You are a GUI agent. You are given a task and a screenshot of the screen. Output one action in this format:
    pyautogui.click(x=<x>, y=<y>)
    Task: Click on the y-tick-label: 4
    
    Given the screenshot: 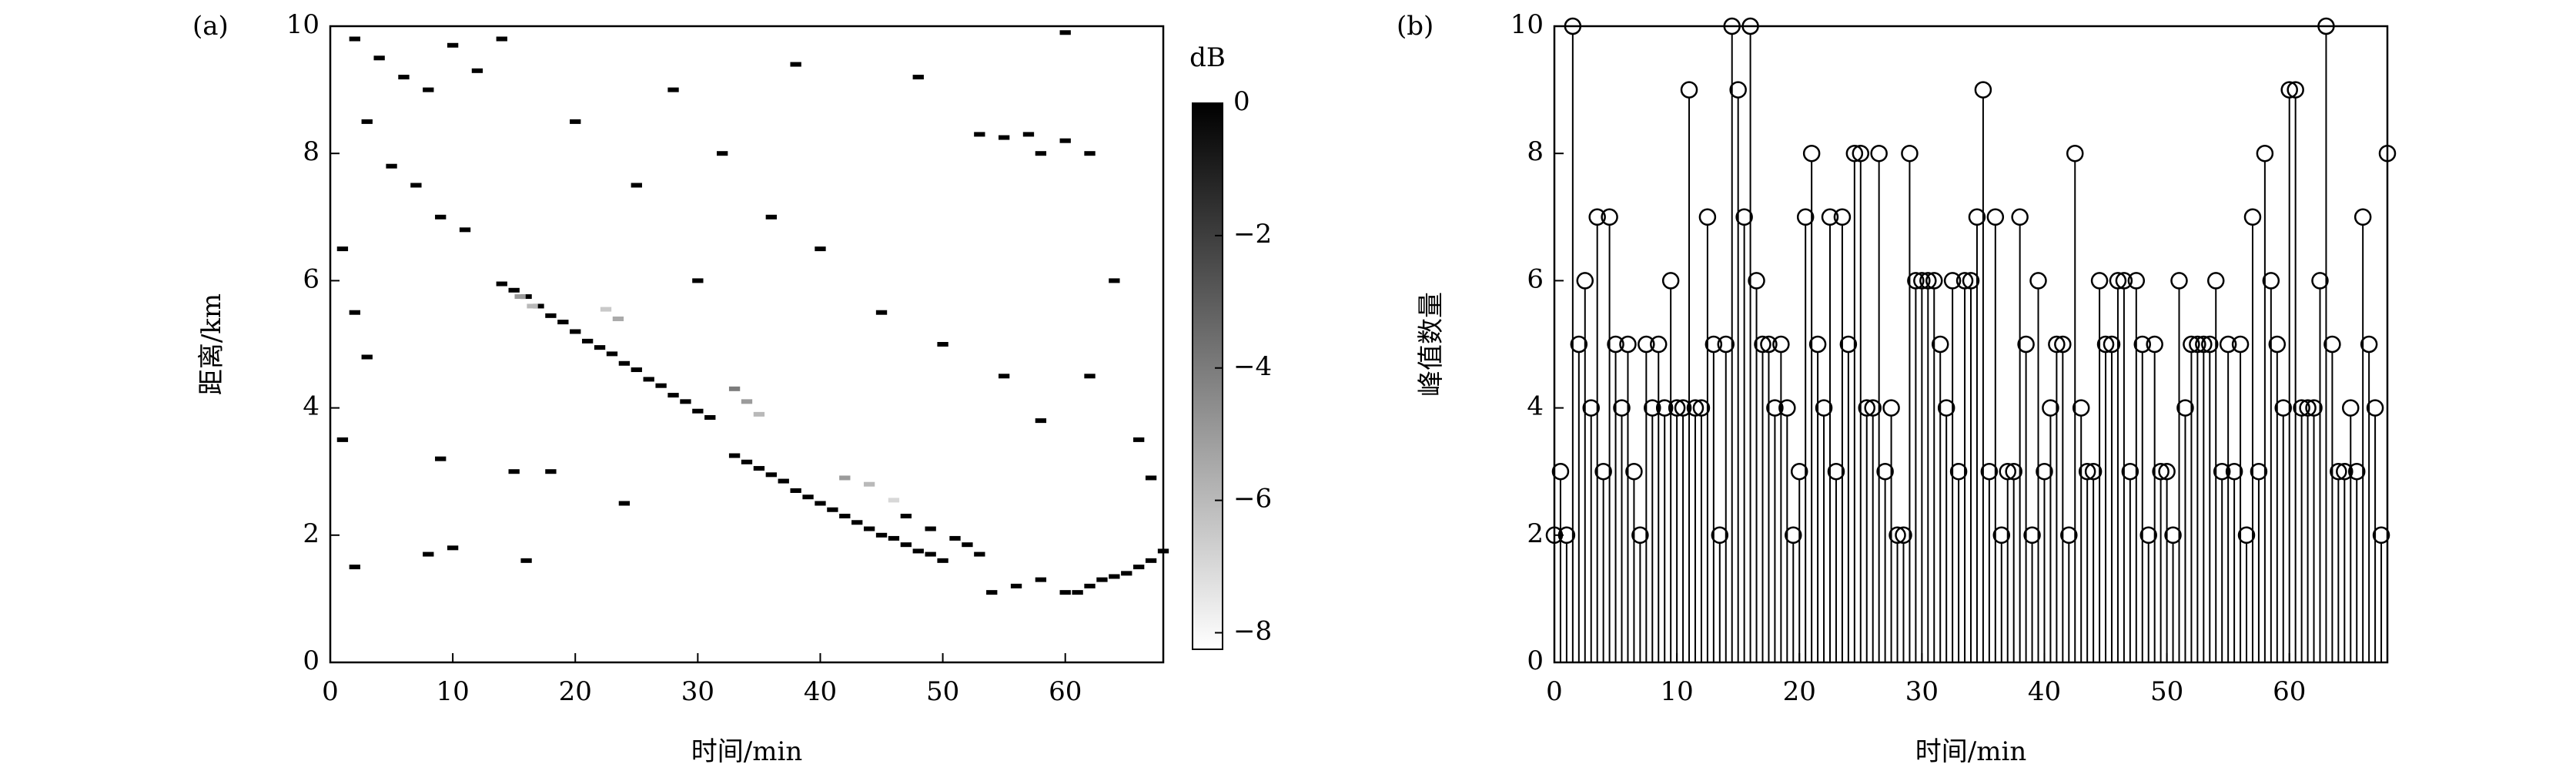 What is the action you would take?
    pyautogui.click(x=1536, y=407)
    